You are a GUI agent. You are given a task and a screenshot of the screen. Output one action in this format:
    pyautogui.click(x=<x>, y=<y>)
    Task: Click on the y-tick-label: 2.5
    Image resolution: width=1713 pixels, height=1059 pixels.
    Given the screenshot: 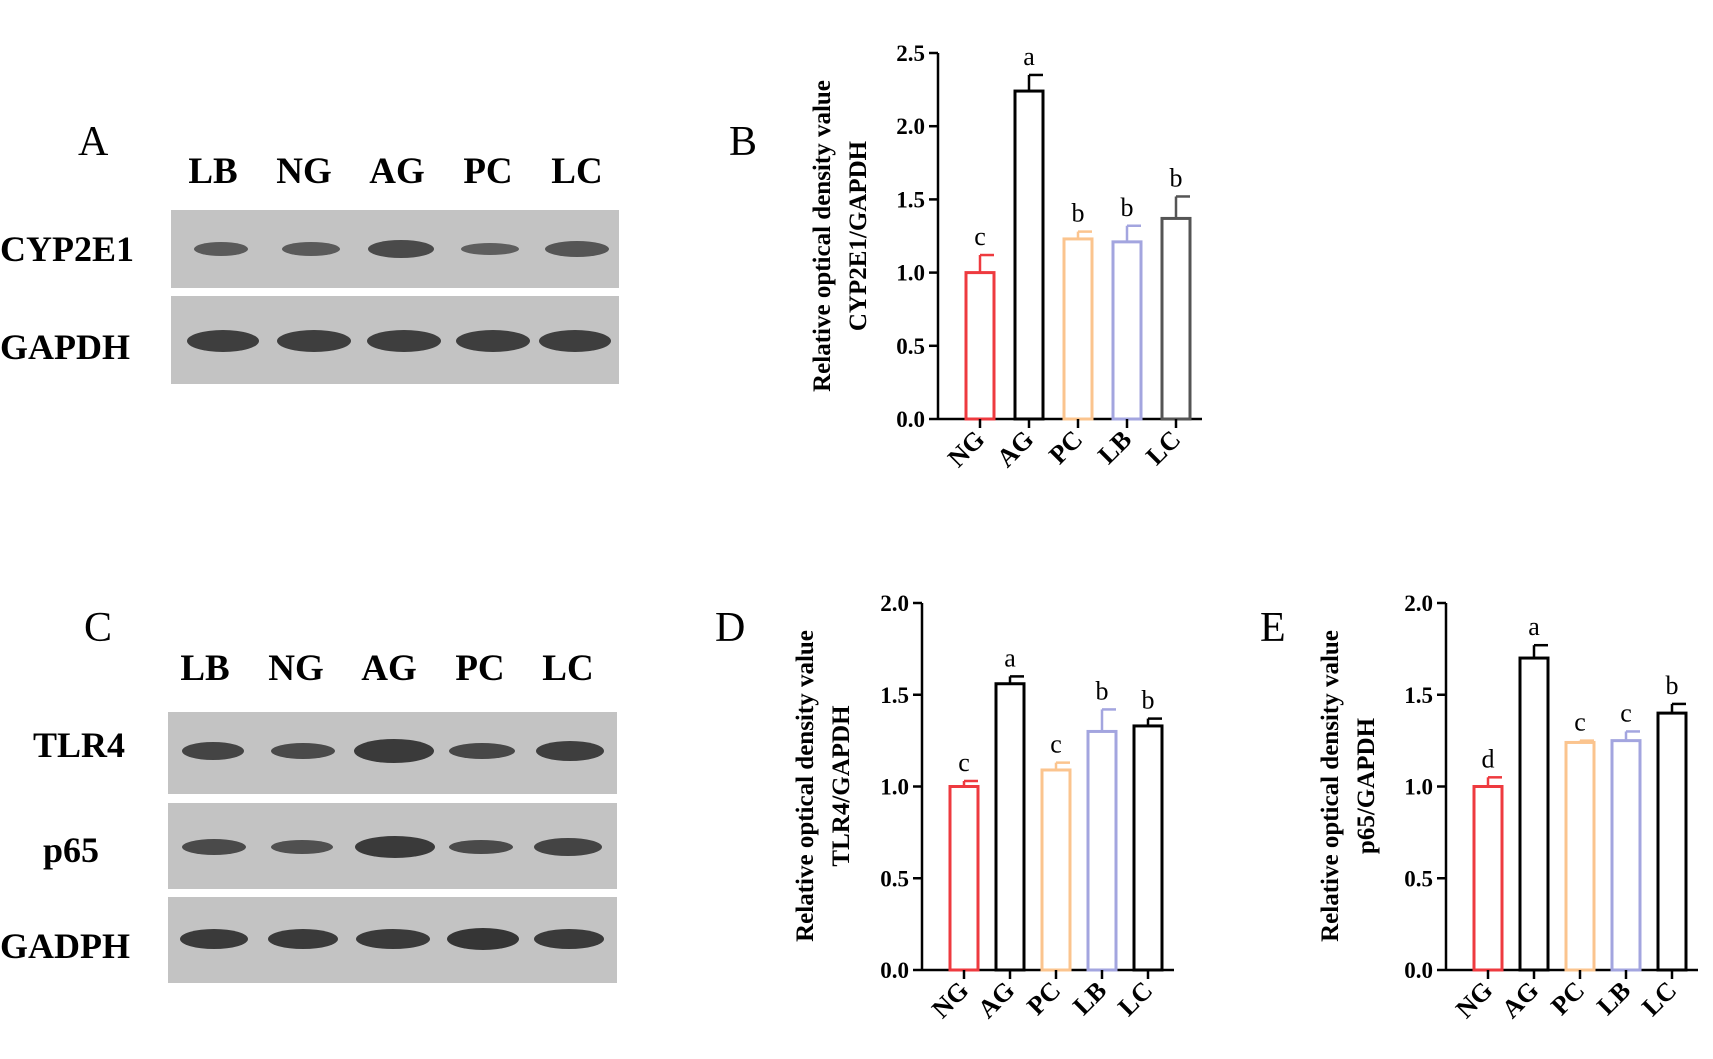 What is the action you would take?
    pyautogui.click(x=910, y=53)
    